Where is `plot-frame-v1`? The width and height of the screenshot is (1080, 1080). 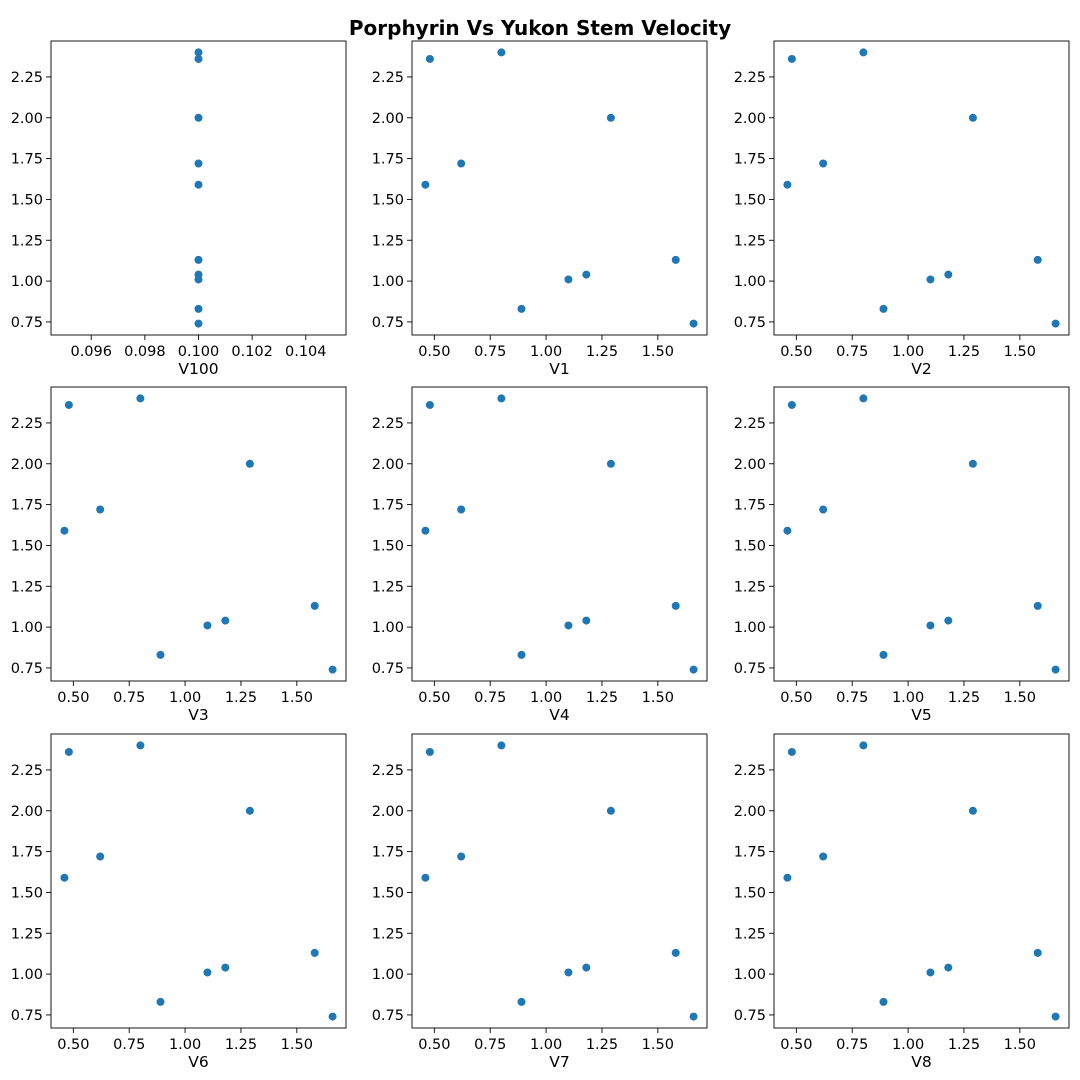 plot-frame-v1 is located at coordinates (559, 188).